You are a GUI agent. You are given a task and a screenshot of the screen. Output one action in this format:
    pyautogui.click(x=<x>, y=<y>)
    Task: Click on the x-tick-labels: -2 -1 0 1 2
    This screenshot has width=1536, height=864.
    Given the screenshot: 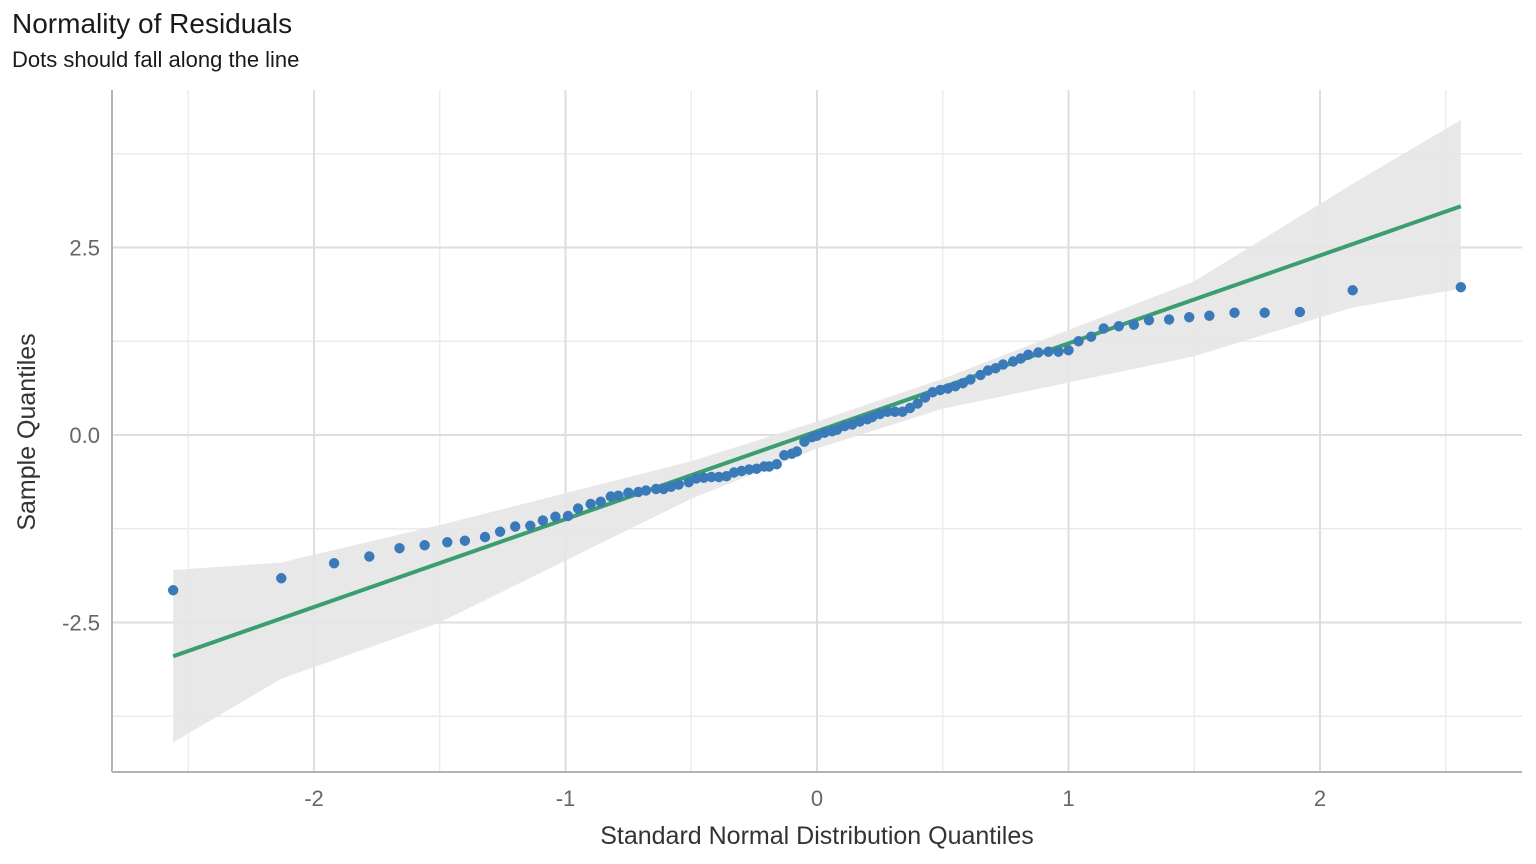 What is the action you would take?
    pyautogui.click(x=815, y=798)
    